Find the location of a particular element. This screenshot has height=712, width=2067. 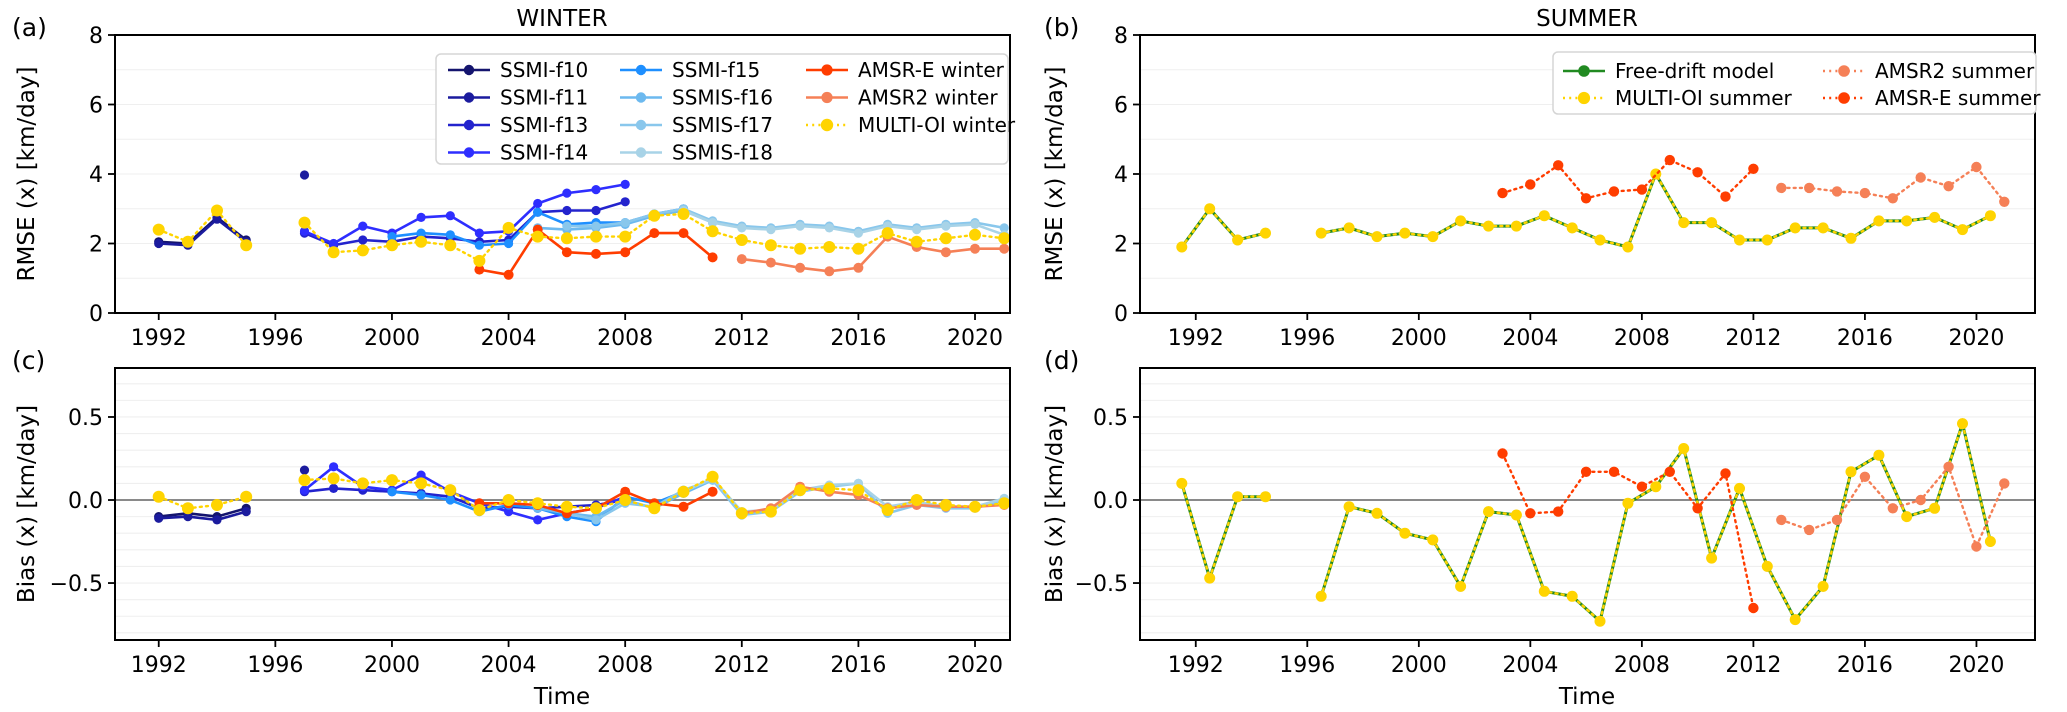

x-tick-label: 2000 is located at coordinates (392, 665).